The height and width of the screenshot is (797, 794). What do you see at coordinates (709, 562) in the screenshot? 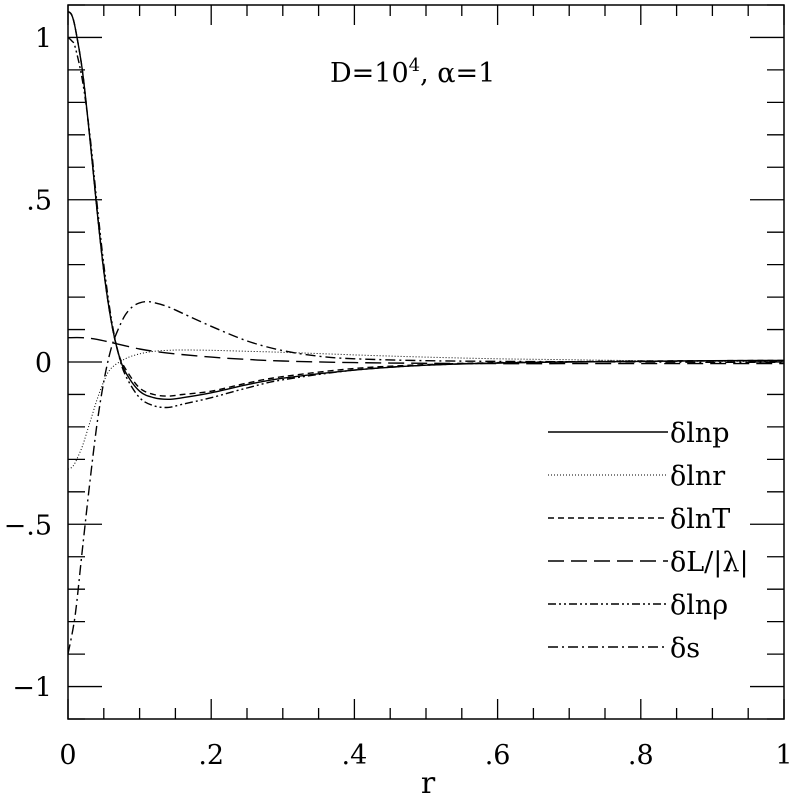
I see `legend-label-4: δL/|λ|` at bounding box center [709, 562].